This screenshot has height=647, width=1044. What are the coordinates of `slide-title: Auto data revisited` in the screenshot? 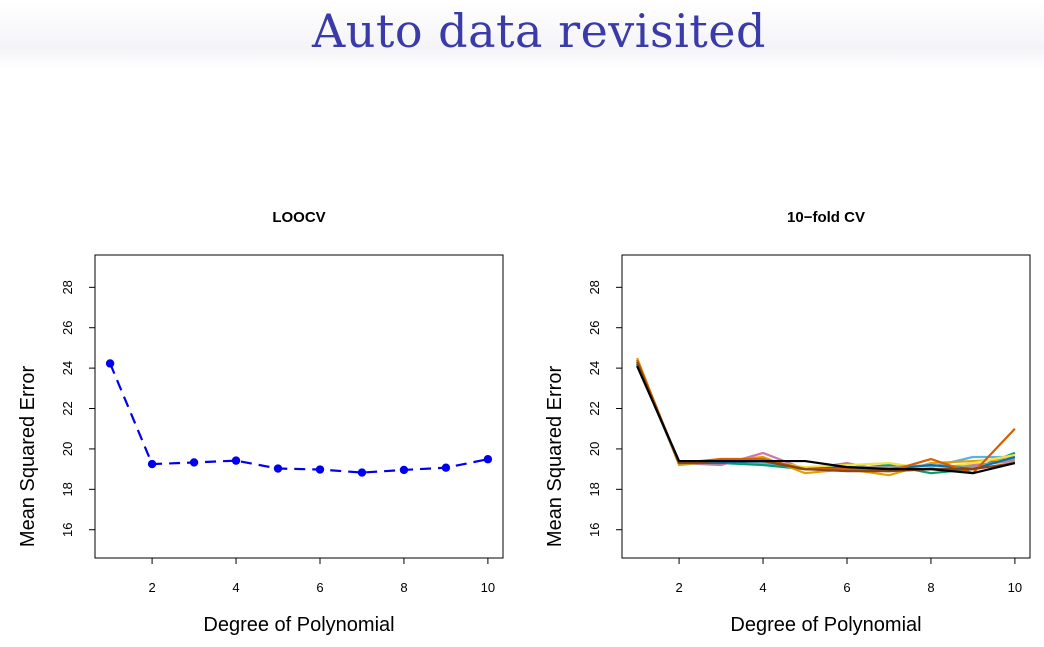 It's located at (539, 31).